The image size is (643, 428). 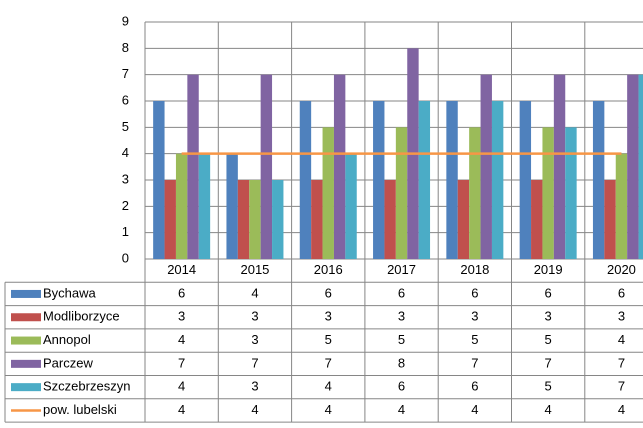 I want to click on table-value: 8, so click(x=401, y=362).